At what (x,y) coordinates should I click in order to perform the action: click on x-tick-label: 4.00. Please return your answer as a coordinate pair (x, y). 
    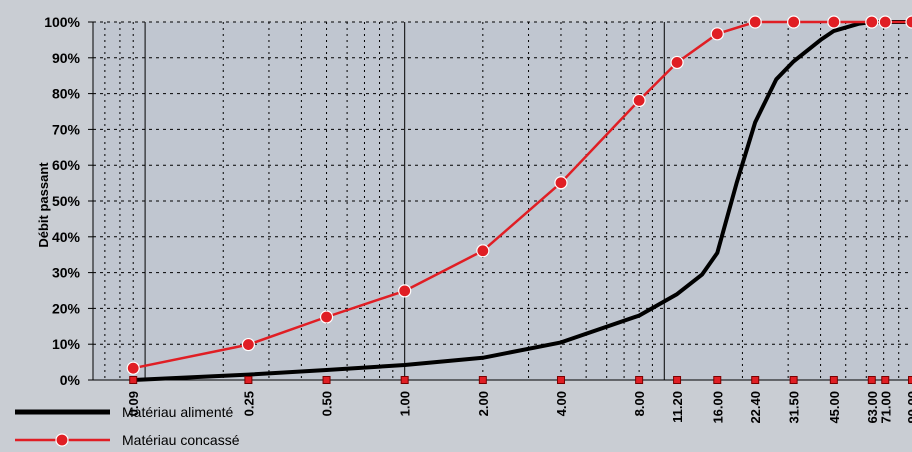
    Looking at the image, I should click on (561, 403).